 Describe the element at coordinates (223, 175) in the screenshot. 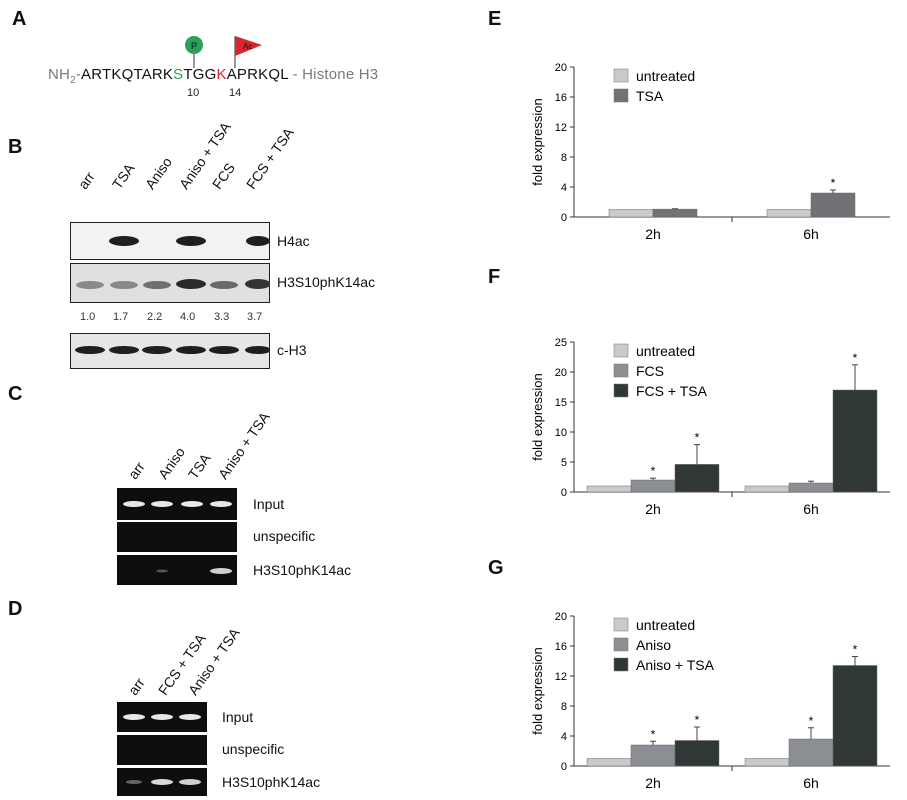

I see `b-lane-label: FCS` at that location.